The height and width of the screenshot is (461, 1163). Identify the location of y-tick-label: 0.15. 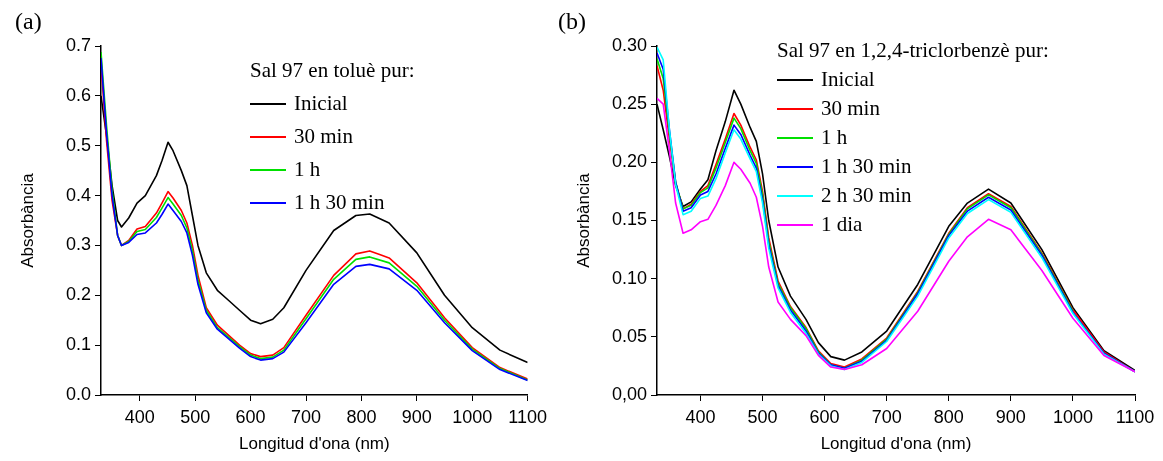
(629, 219).